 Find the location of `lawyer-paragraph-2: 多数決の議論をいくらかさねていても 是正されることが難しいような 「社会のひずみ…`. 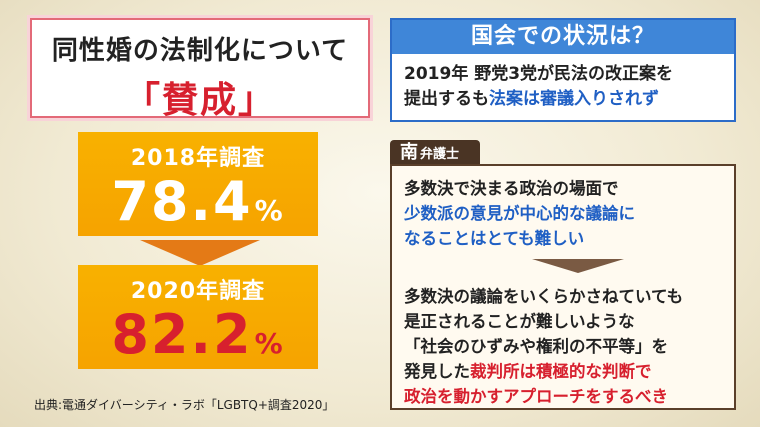

lawyer-paragraph-2: 多数決の議論をいくらかさねていても 是正されることが難しいような 「社会のひずみ… is located at coordinates (565, 346).